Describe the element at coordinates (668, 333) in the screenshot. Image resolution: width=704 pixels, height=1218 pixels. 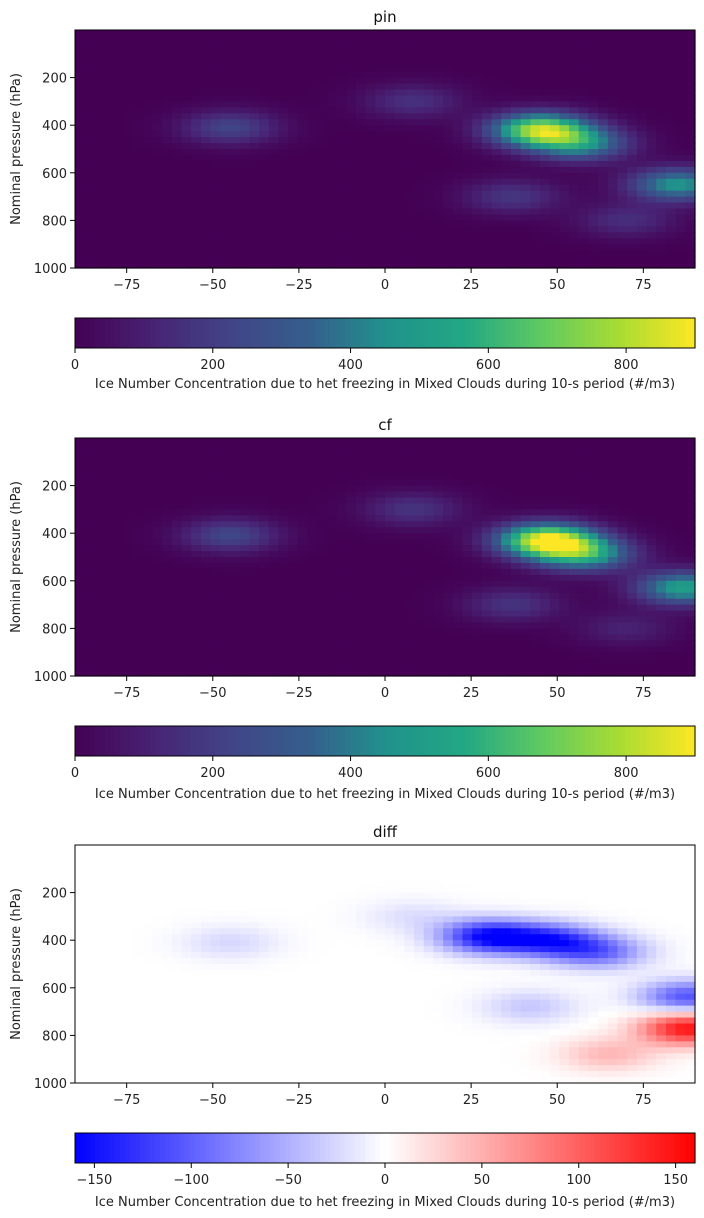
I see `colorbar-swatch` at that location.